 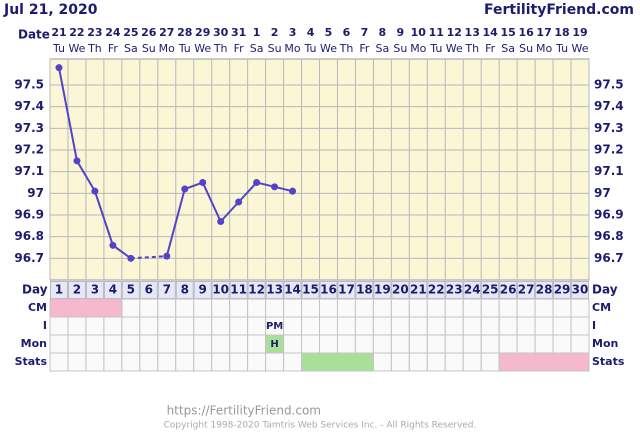 I want to click on day-number: 27, so click(x=526, y=290).